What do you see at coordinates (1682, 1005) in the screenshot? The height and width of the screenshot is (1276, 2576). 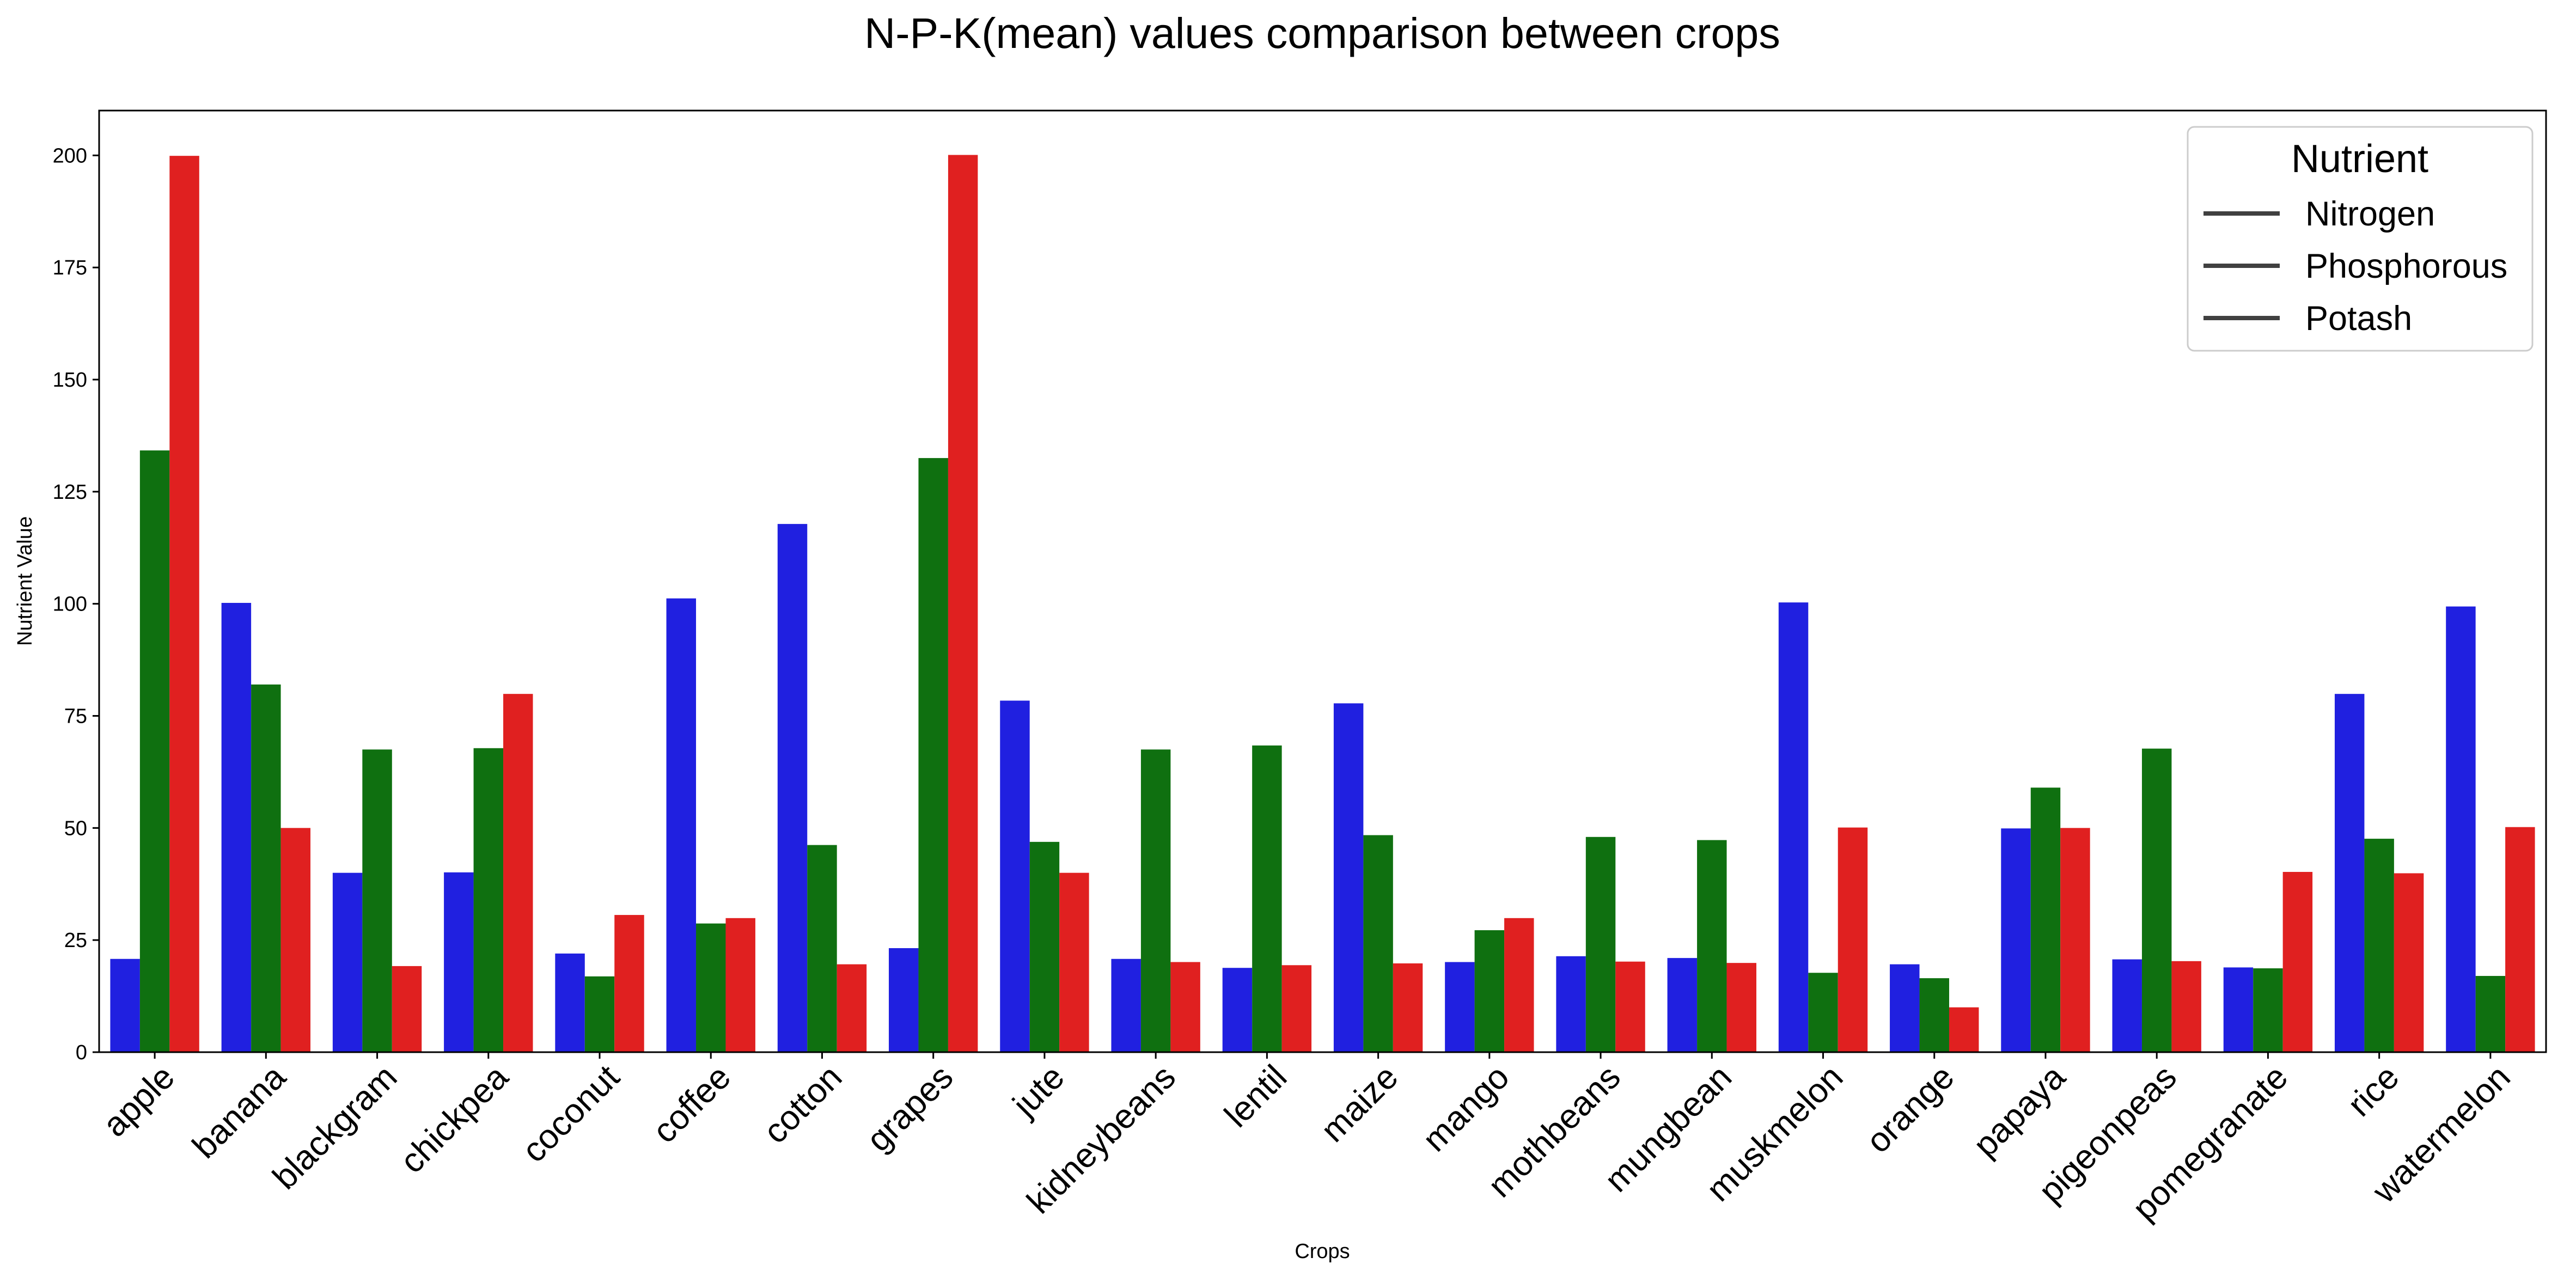 I see `bar-nitrogen-mungbean` at bounding box center [1682, 1005].